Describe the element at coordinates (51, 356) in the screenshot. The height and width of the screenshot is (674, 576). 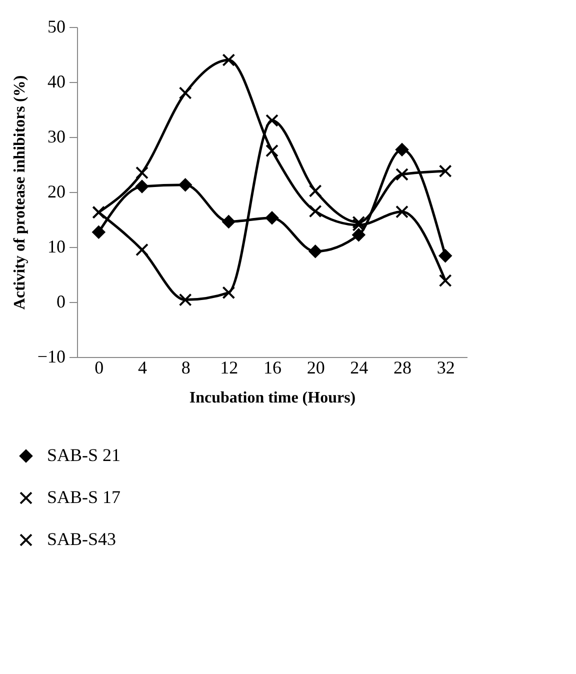
I see `y-tick-label: −10` at that location.